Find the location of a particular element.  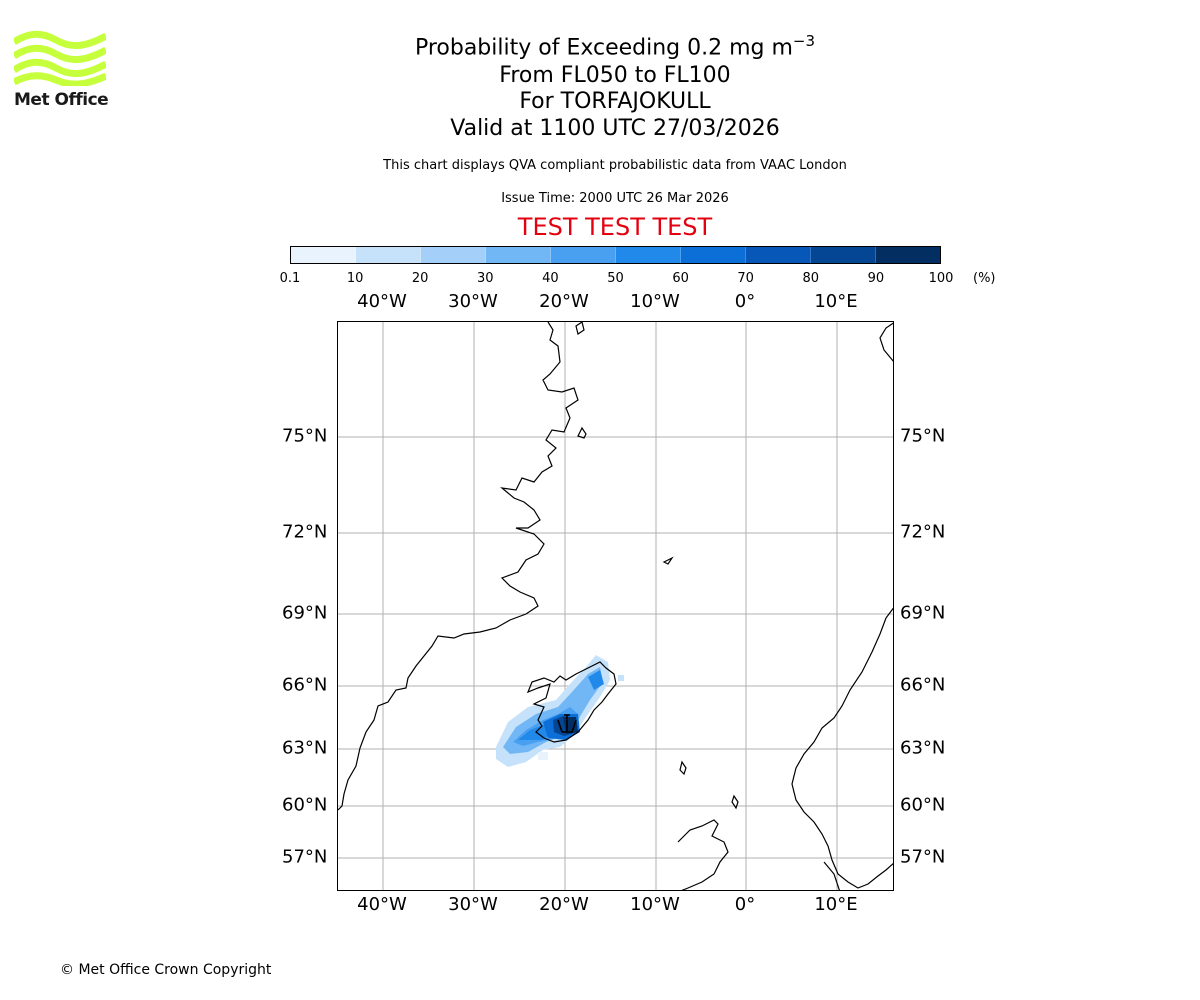

colorbar-tick-label: 100 is located at coordinates (941, 278).